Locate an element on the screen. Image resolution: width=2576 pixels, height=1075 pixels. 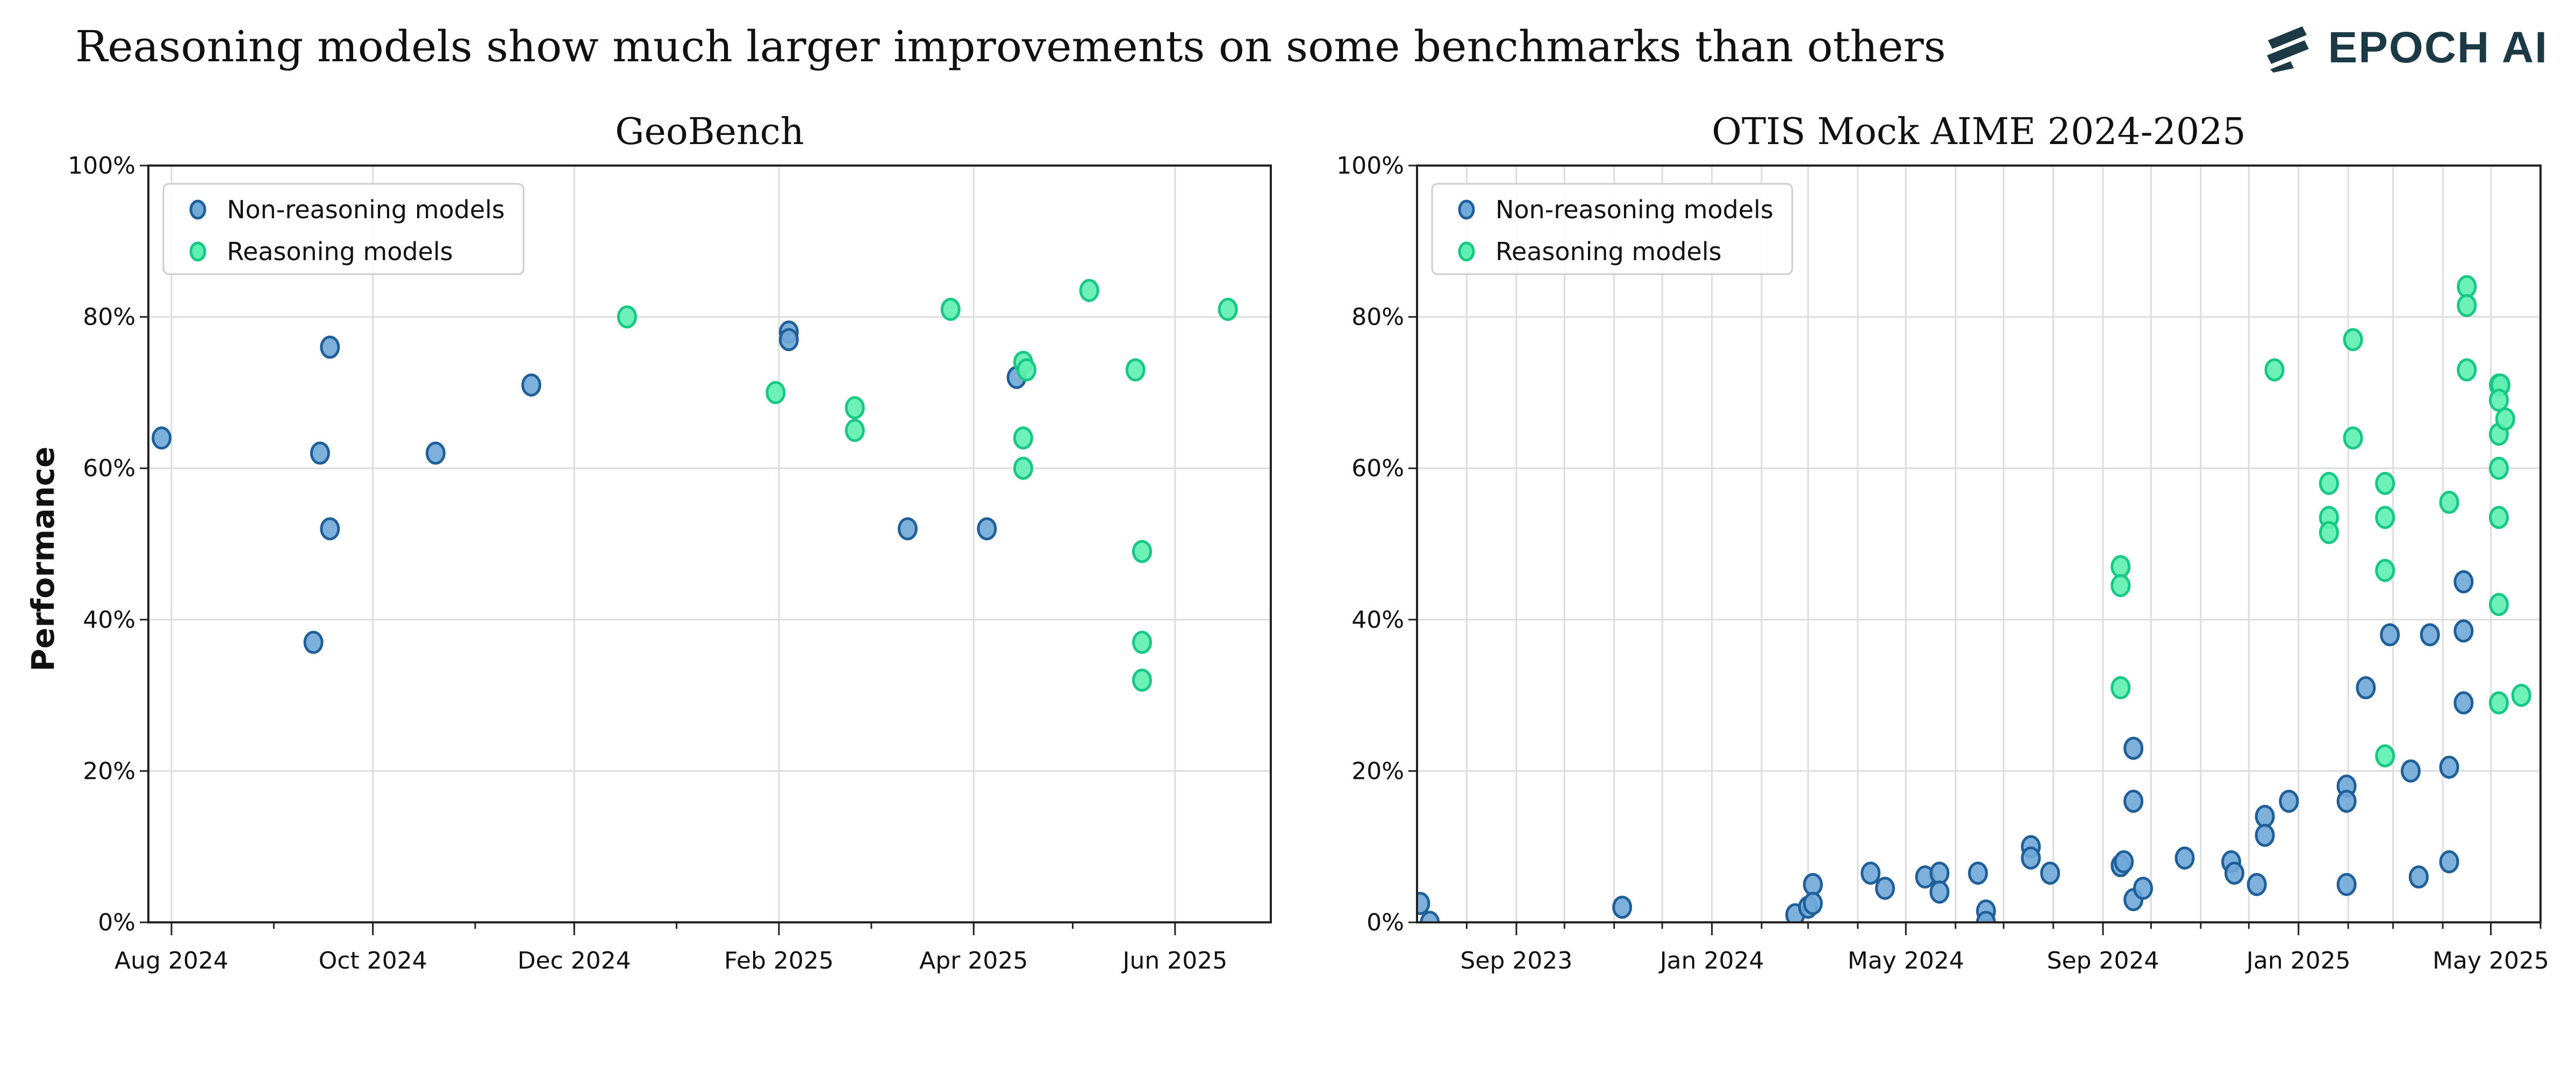
x-tick-label: Aug 2024 is located at coordinates (171, 960).